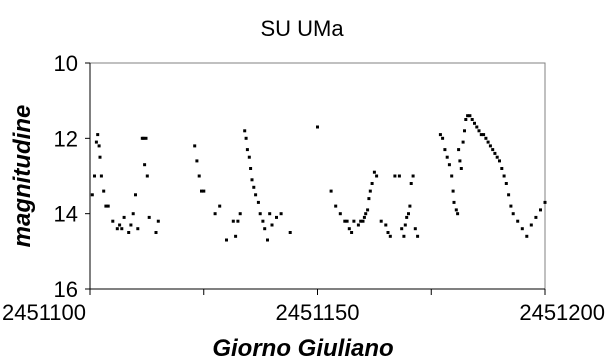 The height and width of the screenshot is (362, 607). What do you see at coordinates (22, 176) in the screenshot?
I see `y-axis-label: magnitudine` at bounding box center [22, 176].